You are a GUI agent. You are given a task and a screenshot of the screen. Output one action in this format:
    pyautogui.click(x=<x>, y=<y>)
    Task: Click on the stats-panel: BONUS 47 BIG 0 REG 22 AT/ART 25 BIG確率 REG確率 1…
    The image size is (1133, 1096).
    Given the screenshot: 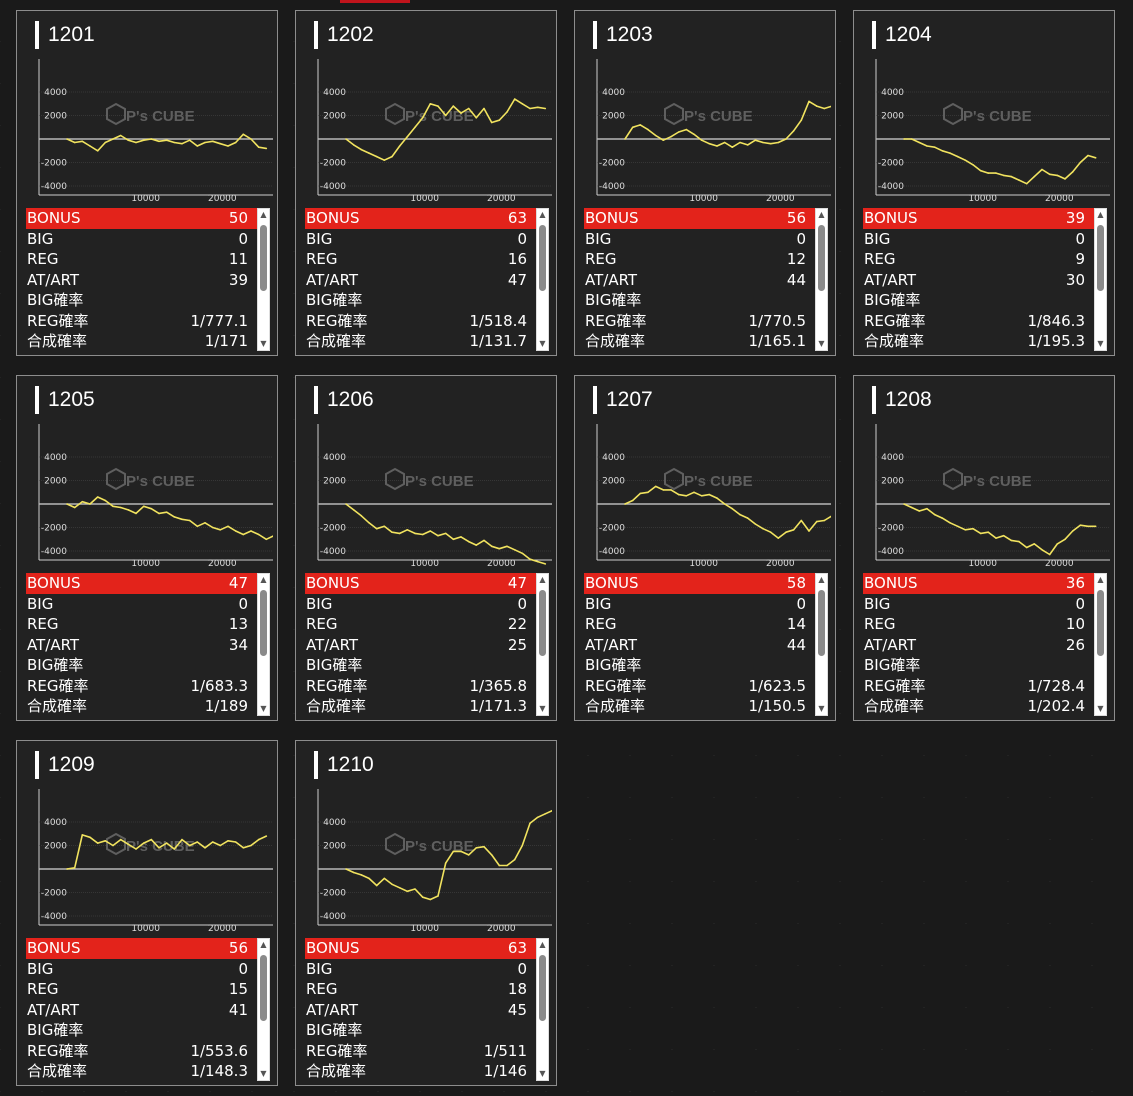 What is the action you would take?
    pyautogui.click(x=427, y=644)
    